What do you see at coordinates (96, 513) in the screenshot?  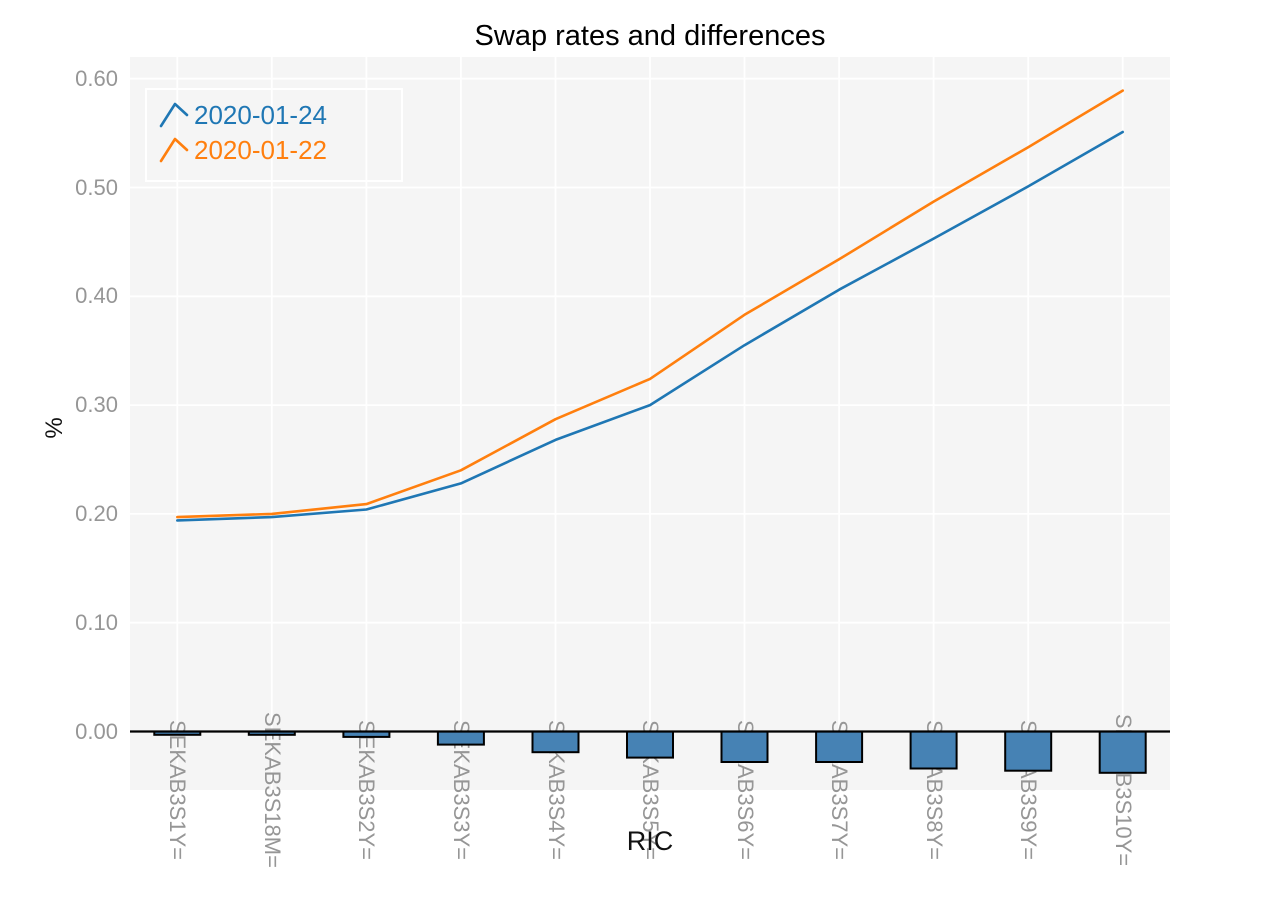 I see `y-tick-label: 0.20` at bounding box center [96, 513].